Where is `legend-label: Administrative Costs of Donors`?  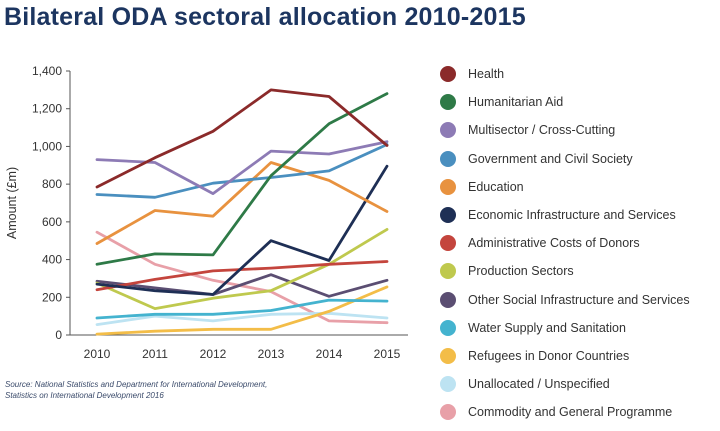 legend-label: Administrative Costs of Donors is located at coordinates (554, 243).